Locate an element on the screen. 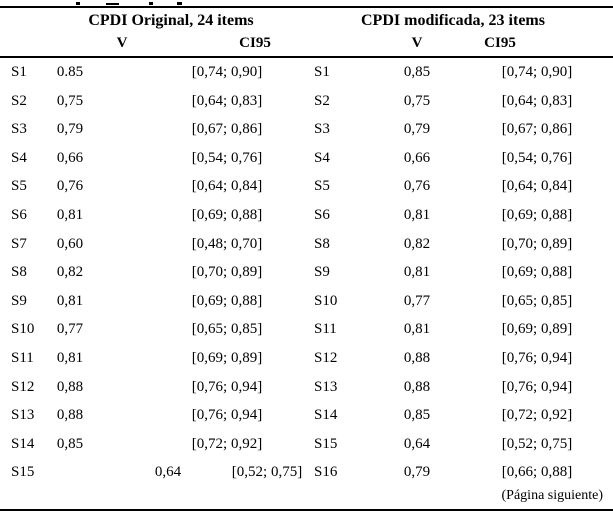  left-v-value: 0,79 is located at coordinates (70, 129).